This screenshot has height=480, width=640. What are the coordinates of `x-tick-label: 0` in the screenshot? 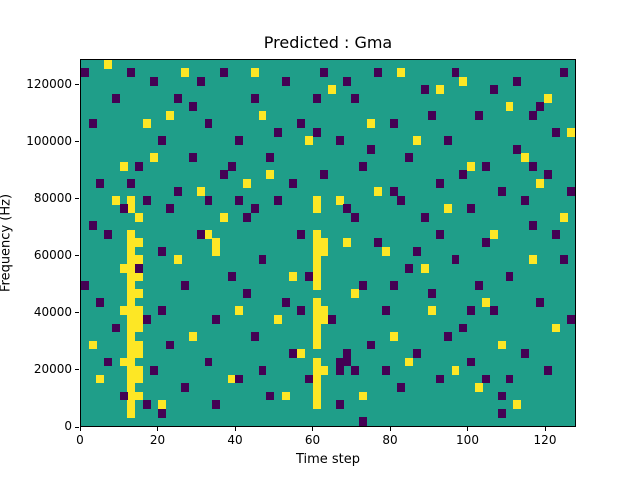 It's located at (80, 440).